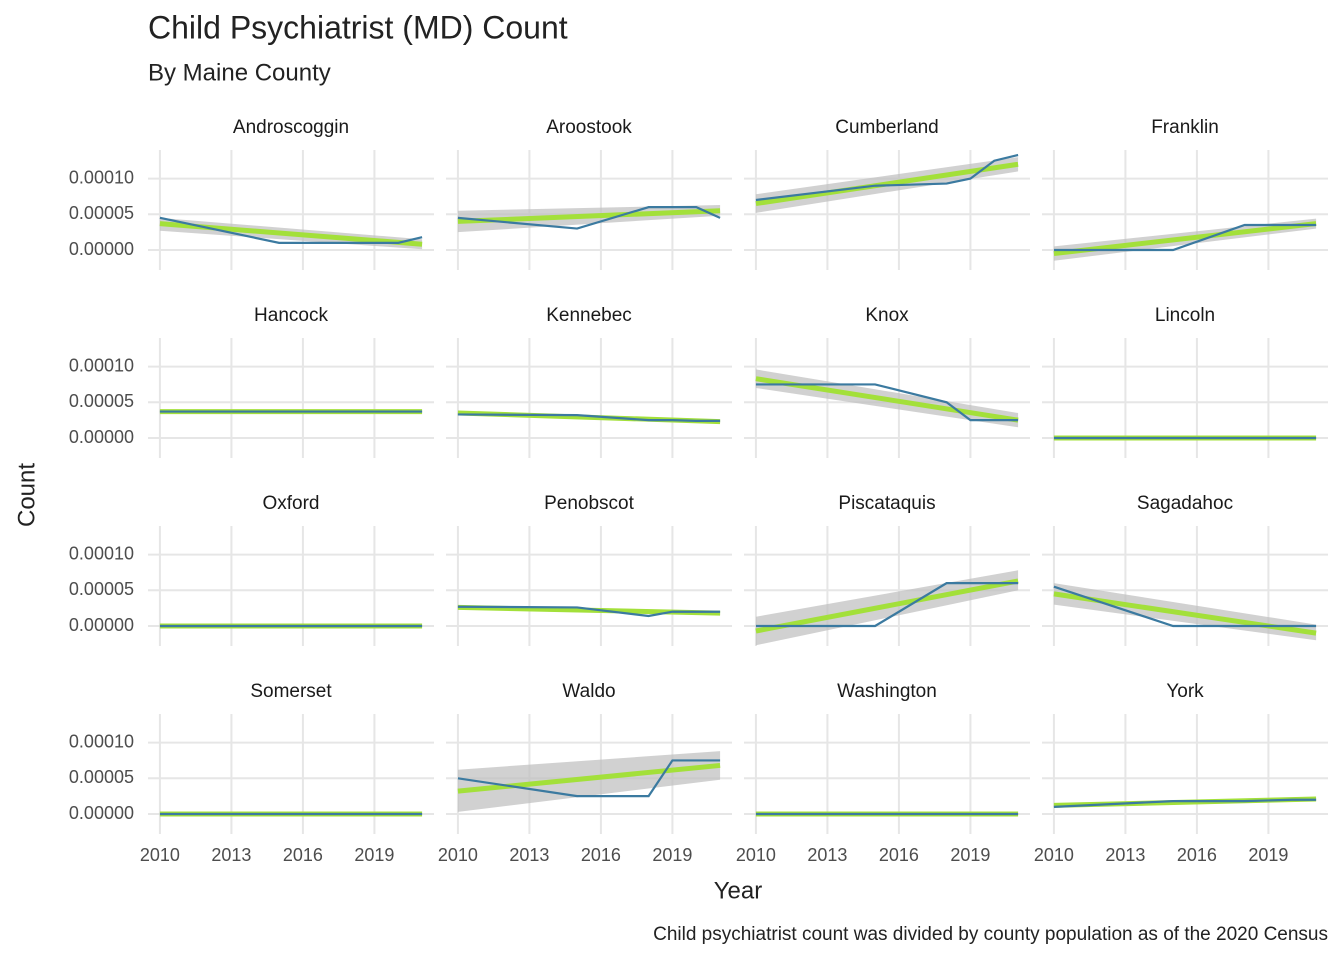  Describe the element at coordinates (738, 890) in the screenshot. I see `x-axis-title: Year` at that location.